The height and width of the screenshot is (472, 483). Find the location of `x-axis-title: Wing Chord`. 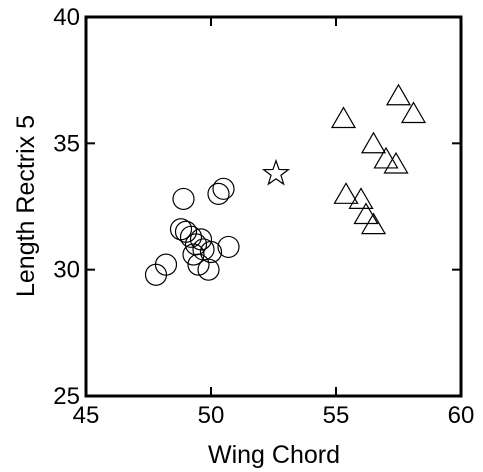

x-axis-title: Wing Chord is located at coordinates (274, 455).